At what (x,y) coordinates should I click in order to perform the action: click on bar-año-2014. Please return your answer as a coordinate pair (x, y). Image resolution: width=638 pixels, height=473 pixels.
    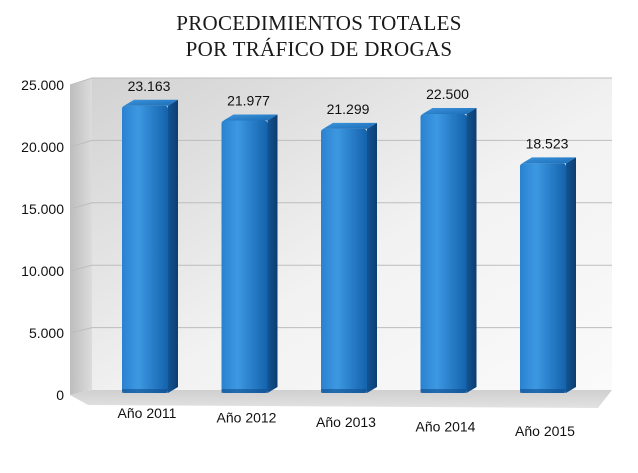
    Looking at the image, I should click on (448, 250).